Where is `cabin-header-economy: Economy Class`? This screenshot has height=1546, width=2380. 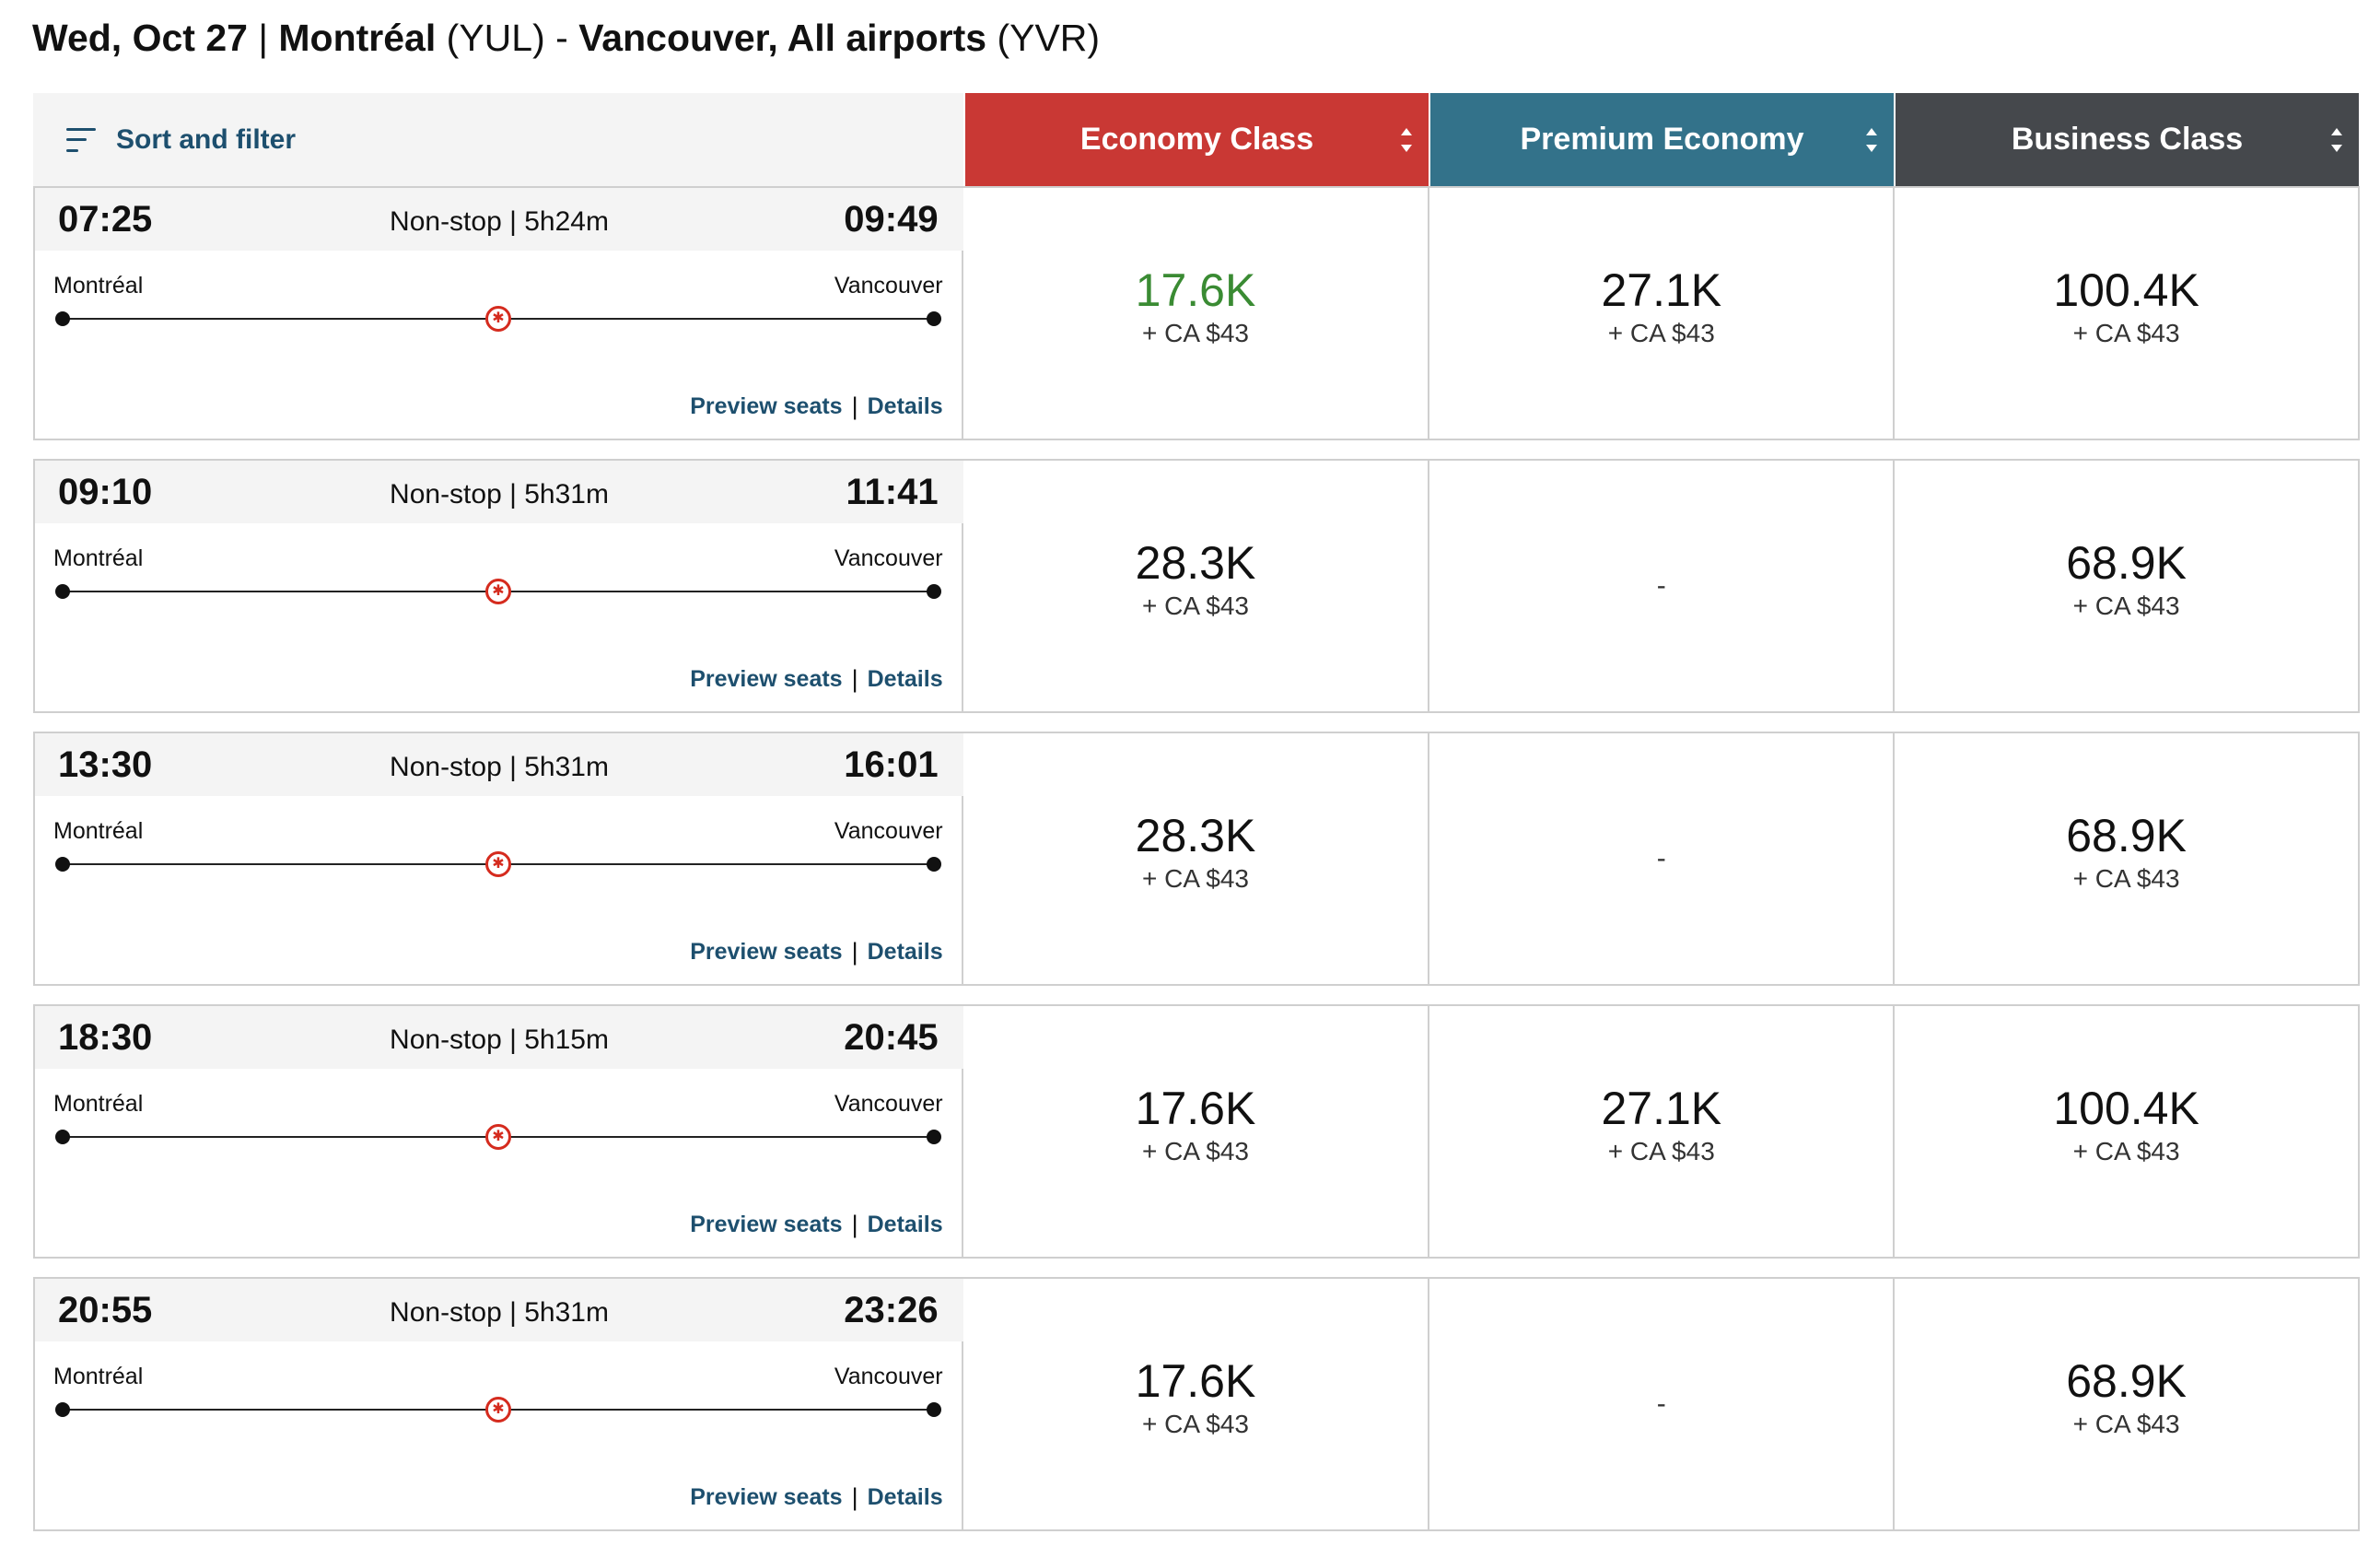 cabin-header-economy: Economy Class is located at coordinates (1196, 139).